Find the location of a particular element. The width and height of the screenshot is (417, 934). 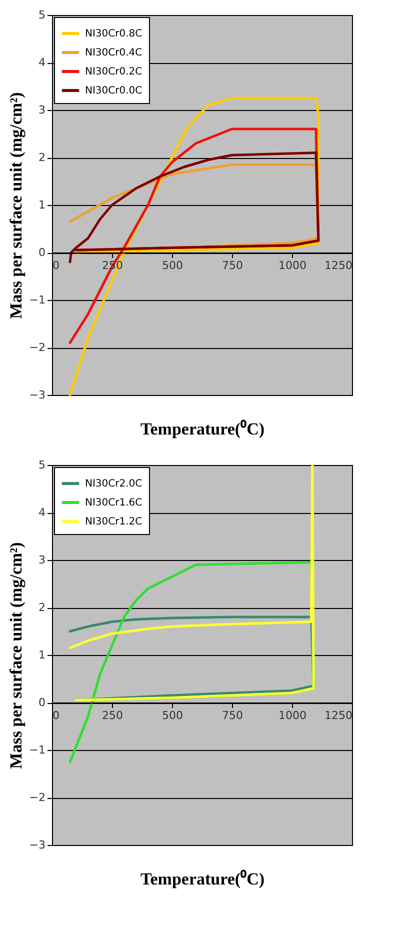

legend-label: NI30Cr0.4C is located at coordinates (113, 53).